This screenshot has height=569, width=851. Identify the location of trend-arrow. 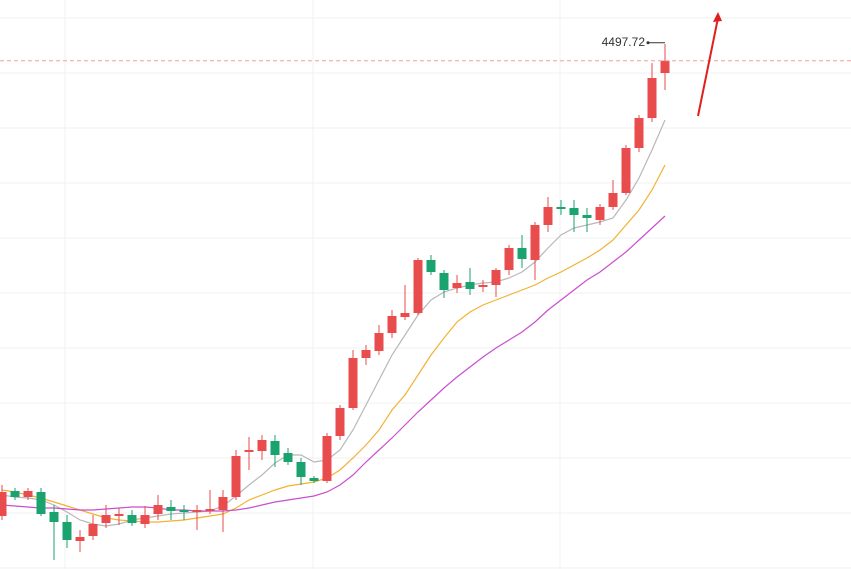
(708, 67).